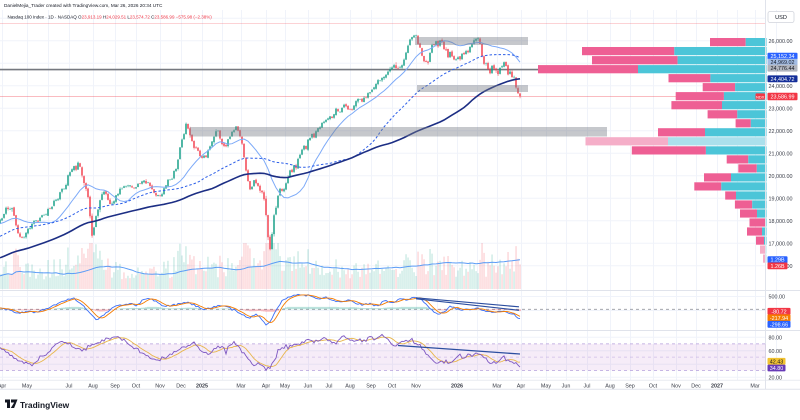 This screenshot has width=800, height=420. Describe the element at coordinates (781, 177) in the screenshot. I see `svg-text: 20,000.00` at that location.